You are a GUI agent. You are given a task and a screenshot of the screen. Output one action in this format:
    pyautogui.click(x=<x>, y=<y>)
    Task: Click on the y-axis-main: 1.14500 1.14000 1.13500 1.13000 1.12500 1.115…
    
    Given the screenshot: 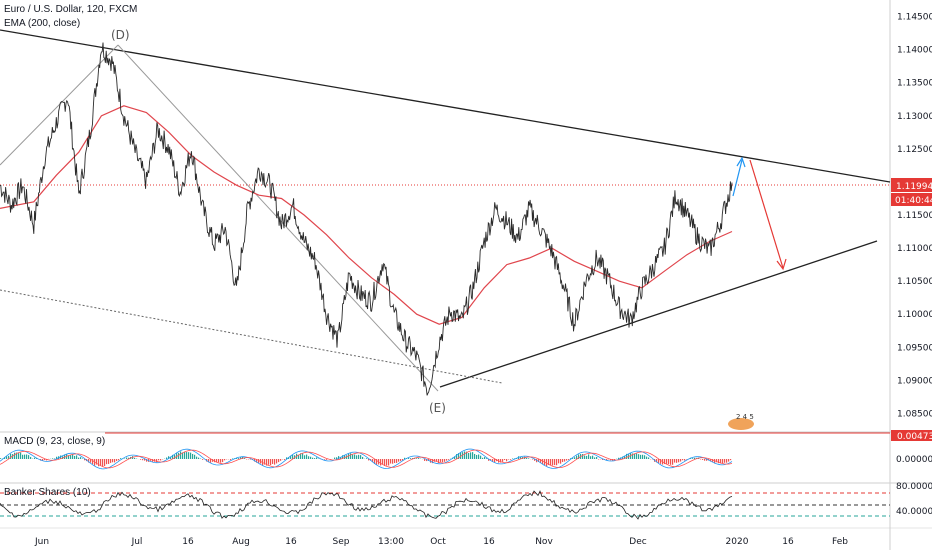 What is the action you would take?
    pyautogui.click(x=914, y=216)
    